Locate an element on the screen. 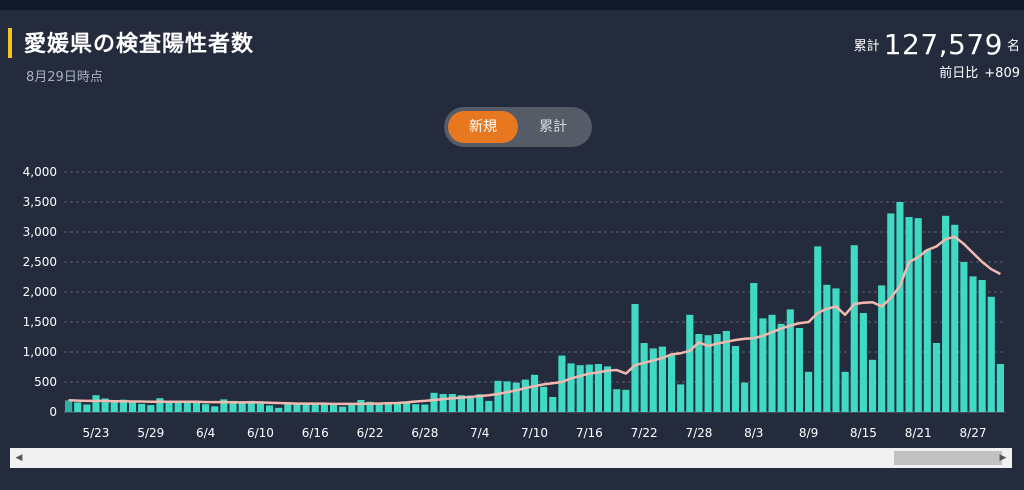 Image resolution: width=1024 pixels, height=490 pixels. view-toggle: 新規 累計 is located at coordinates (518, 127).